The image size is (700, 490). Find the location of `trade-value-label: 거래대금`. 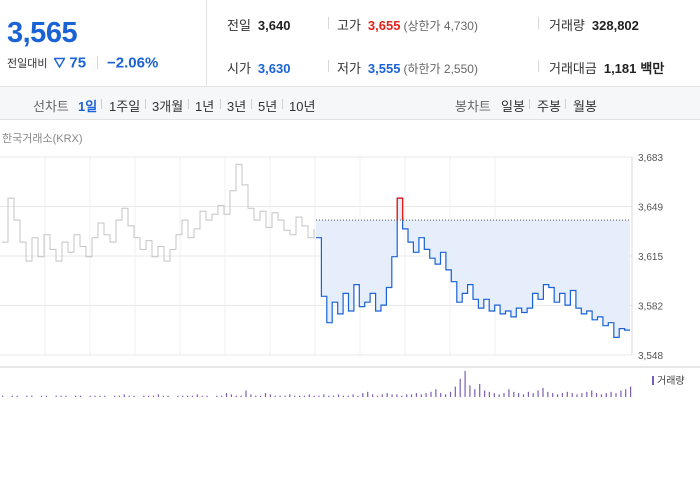

trade-value-label: 거래대금 is located at coordinates (573, 68).